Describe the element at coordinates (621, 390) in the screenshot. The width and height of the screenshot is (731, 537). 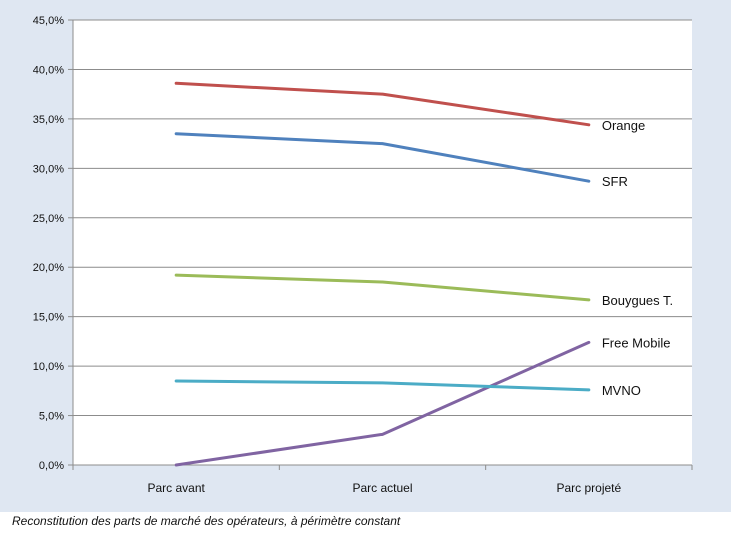
I see `series-label-mvno: MVNO` at that location.